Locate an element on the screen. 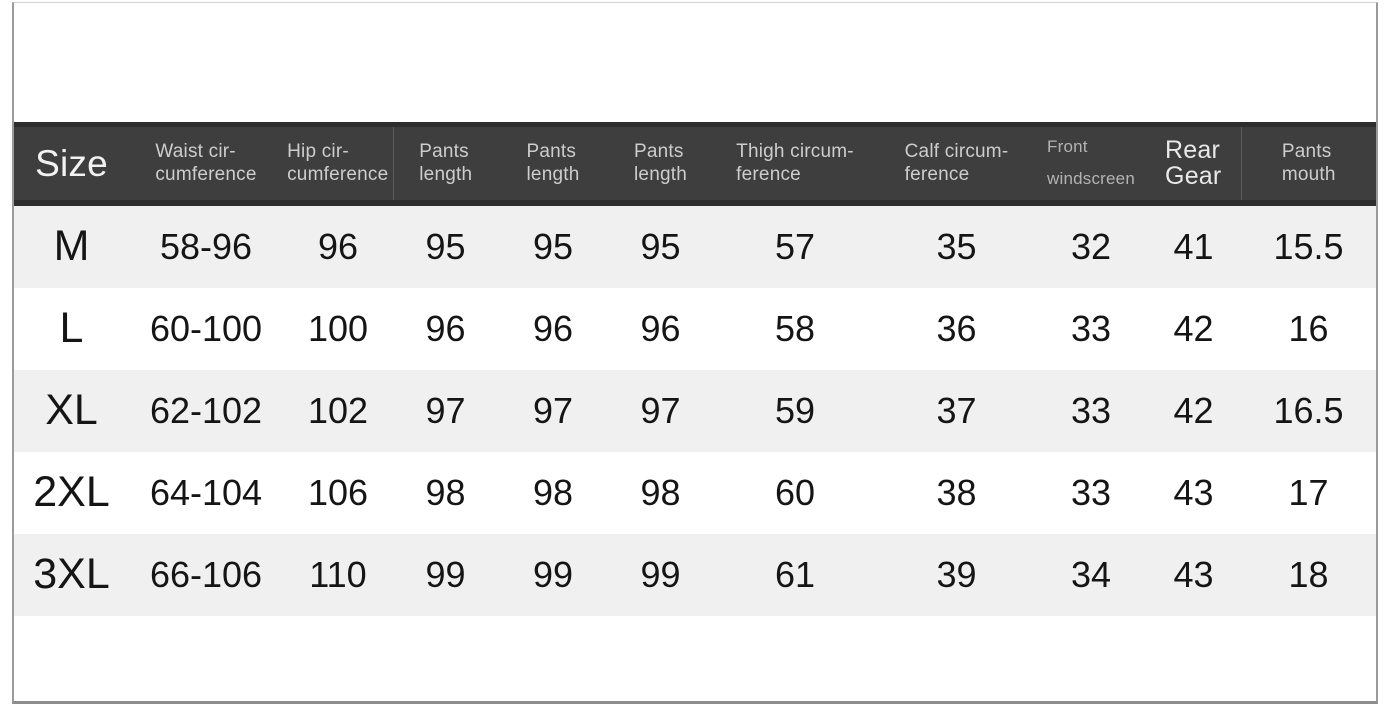 This screenshot has width=1392, height=725. column-header-pants-length-1: Pants length is located at coordinates (445, 164).